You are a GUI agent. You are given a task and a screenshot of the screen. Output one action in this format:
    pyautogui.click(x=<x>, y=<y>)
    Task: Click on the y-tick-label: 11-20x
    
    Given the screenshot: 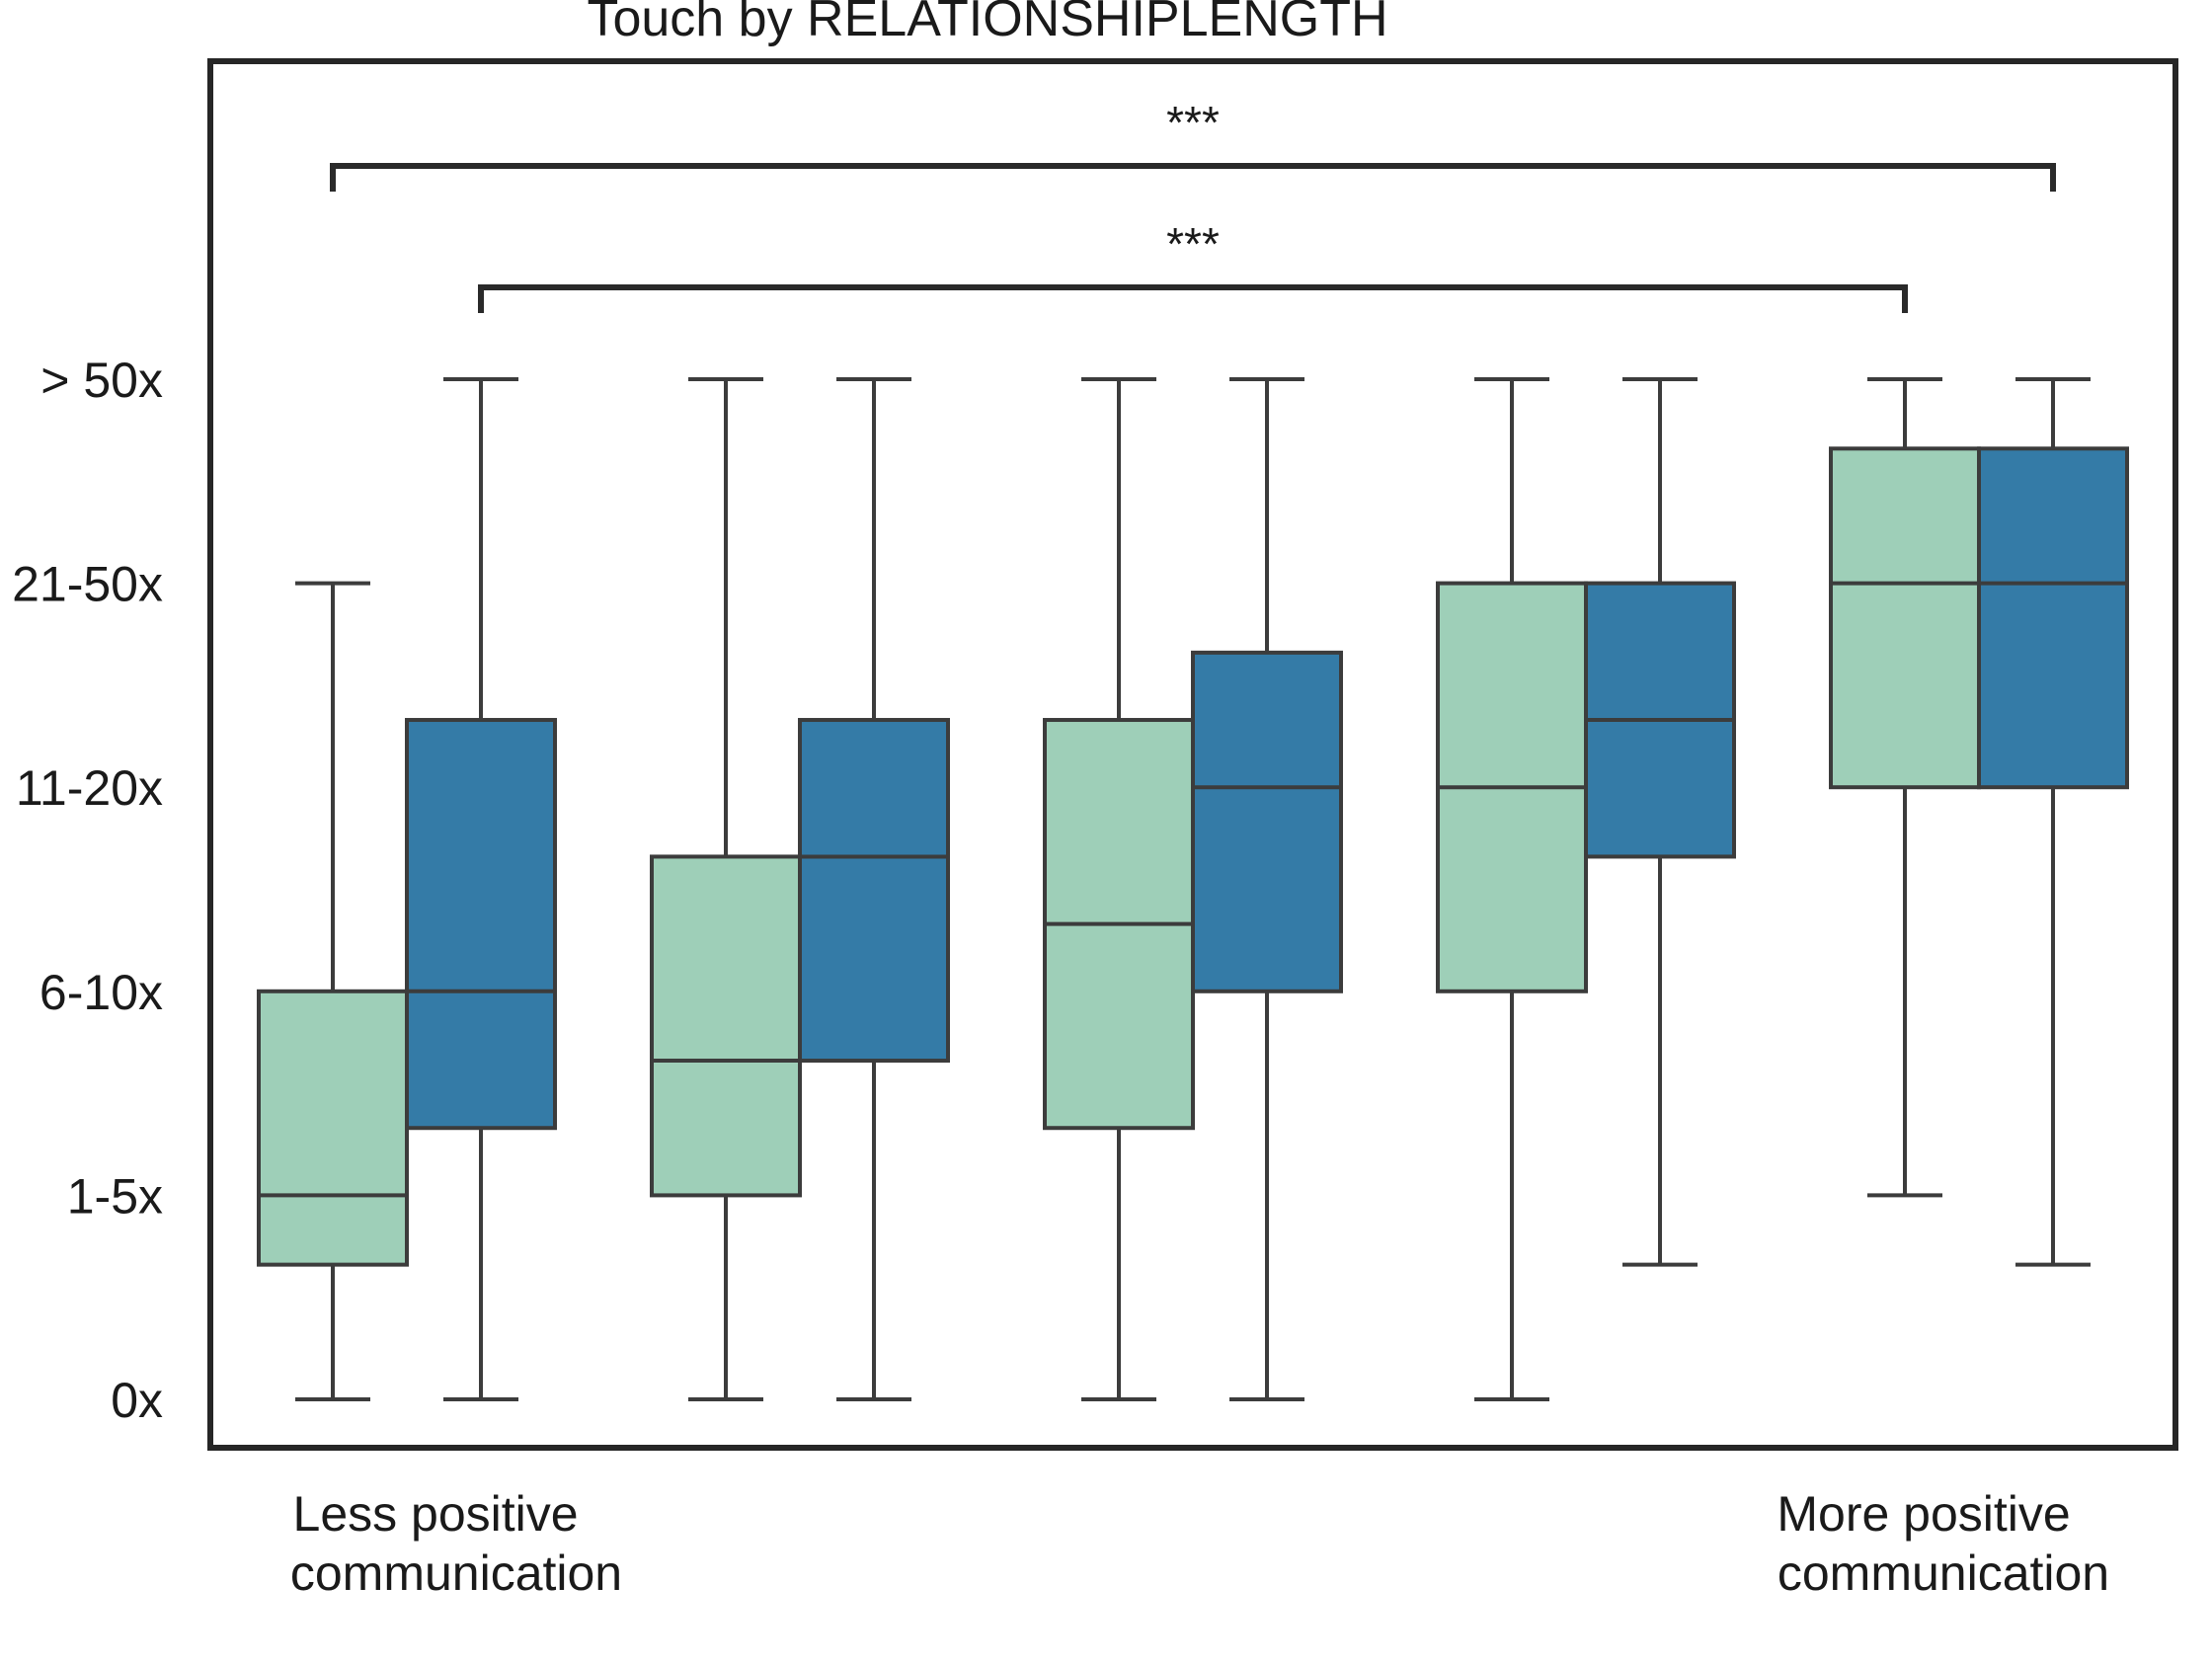 What is the action you would take?
    pyautogui.click(x=89, y=788)
    